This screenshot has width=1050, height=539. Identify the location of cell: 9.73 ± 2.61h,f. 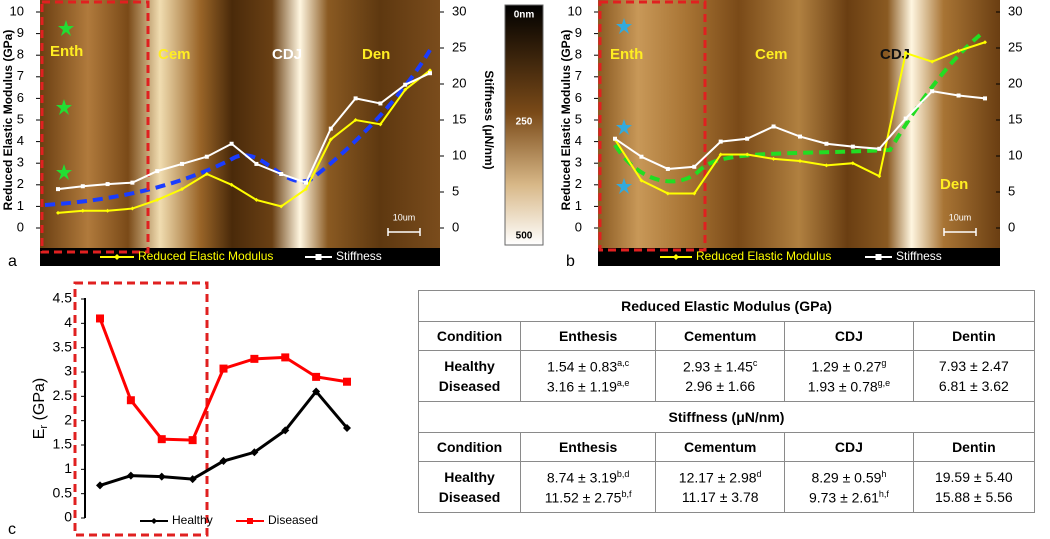
(849, 500).